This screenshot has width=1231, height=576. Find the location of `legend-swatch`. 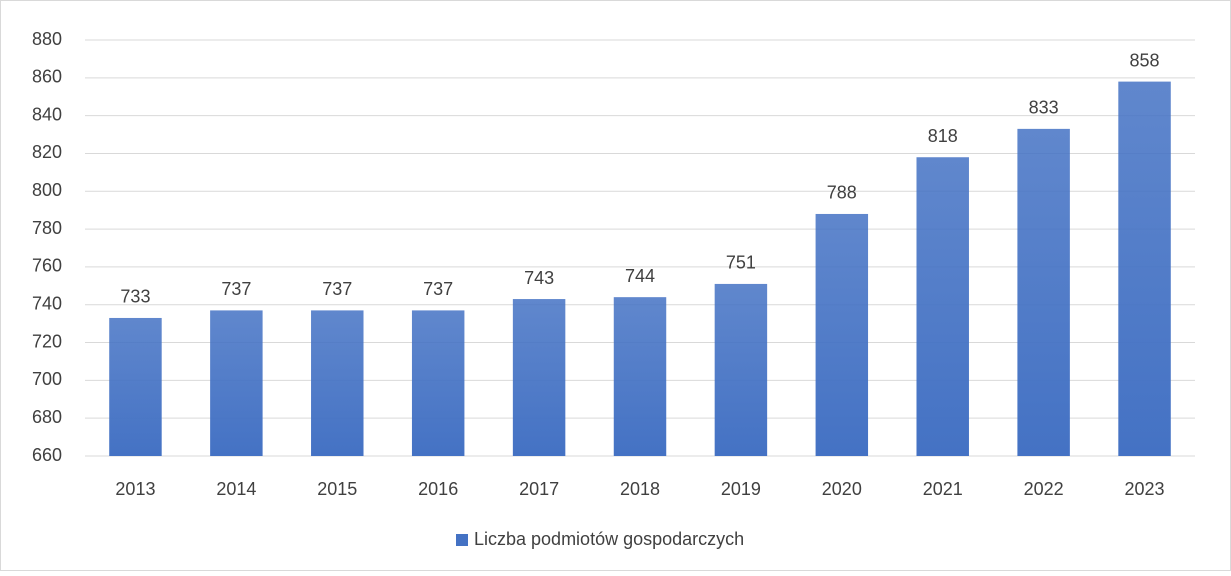

legend-swatch is located at coordinates (462, 540).